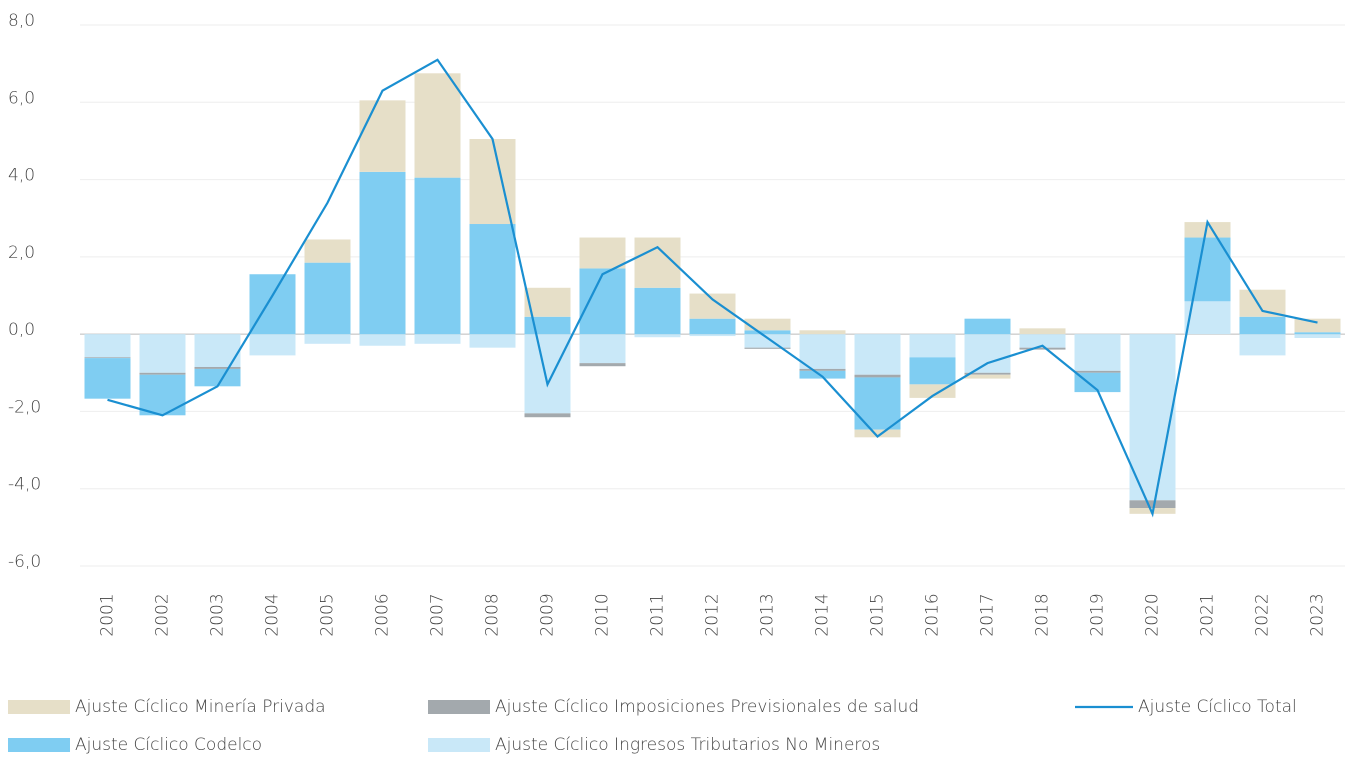 The width and height of the screenshot is (1349, 758). I want to click on y-tick-label: 4,0, so click(21, 176).